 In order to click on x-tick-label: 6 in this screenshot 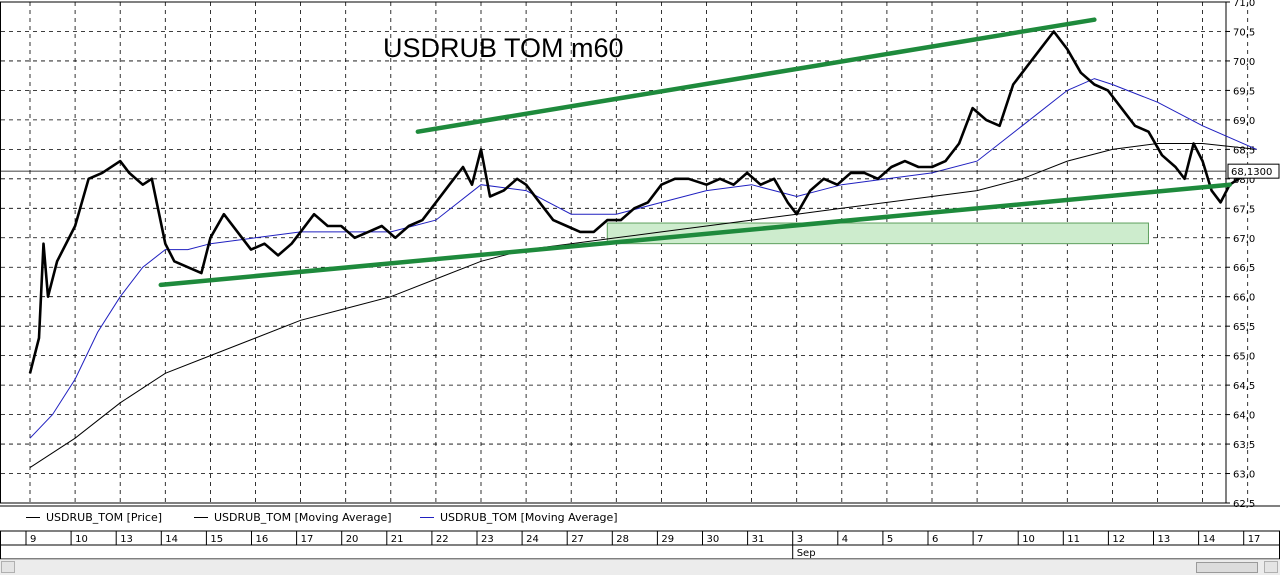, I will do `click(935, 539)`.